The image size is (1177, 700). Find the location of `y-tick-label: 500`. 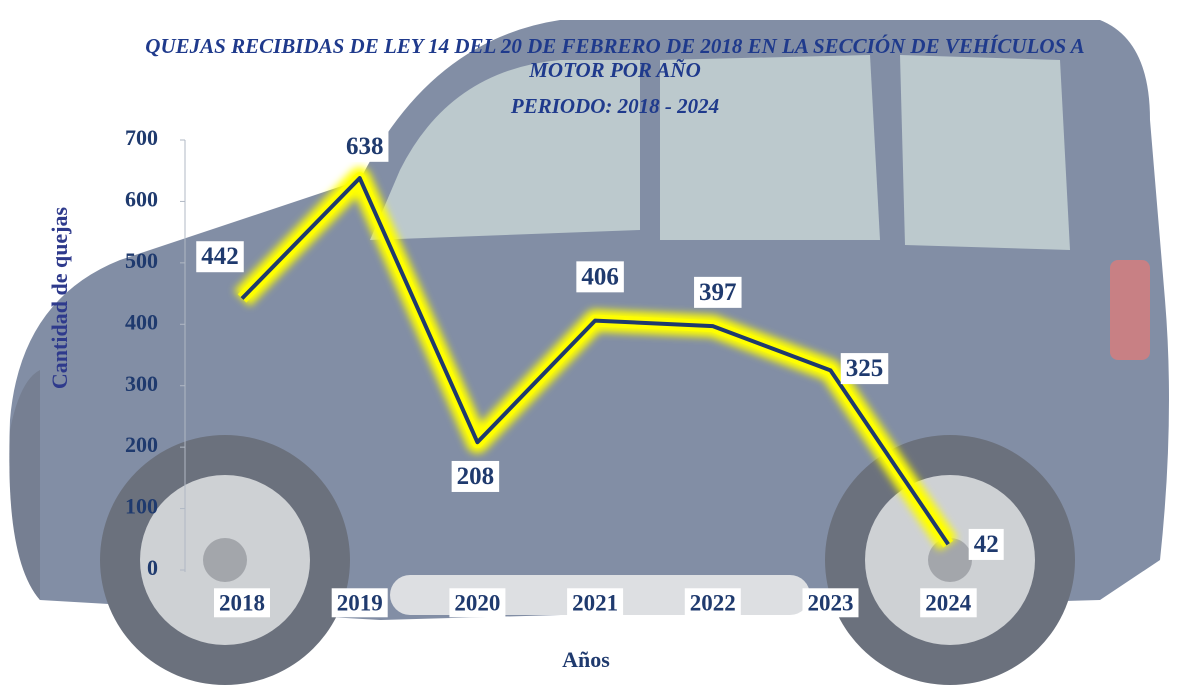

y-tick-label: 500 is located at coordinates (141, 260).